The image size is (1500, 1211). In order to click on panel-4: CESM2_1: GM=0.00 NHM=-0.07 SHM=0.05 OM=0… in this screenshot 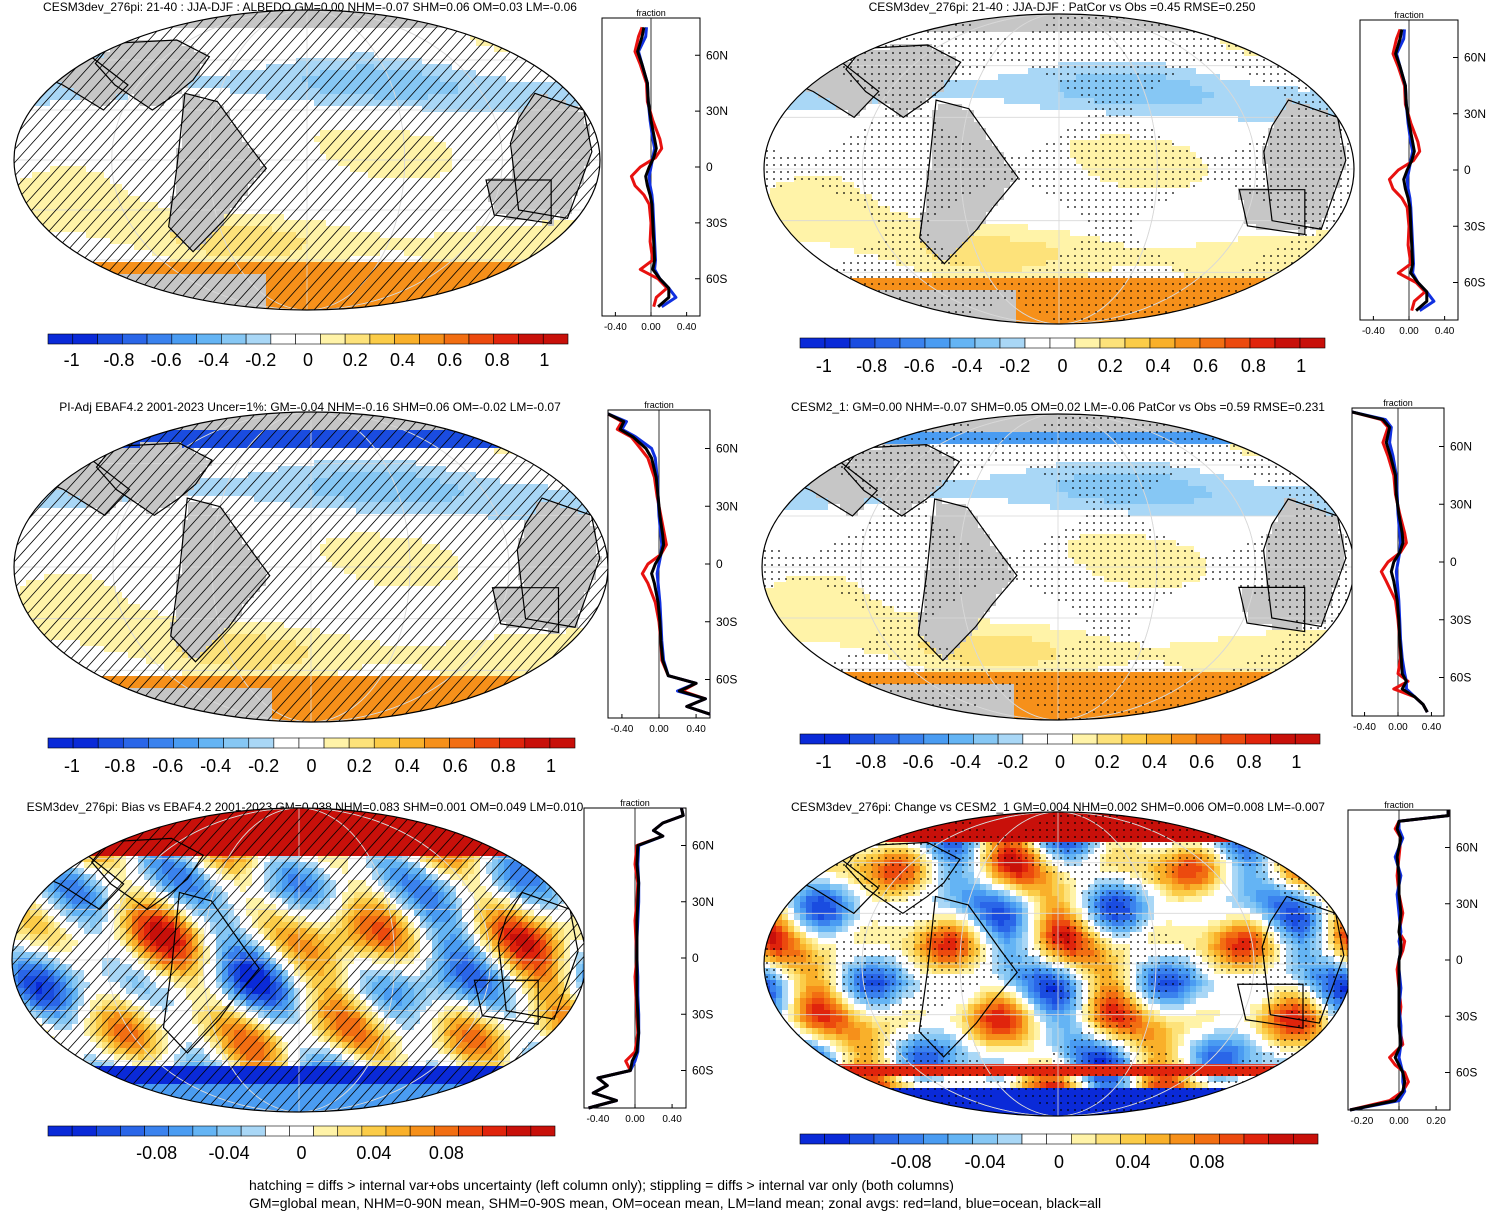, I will do `click(1117, 585)`.